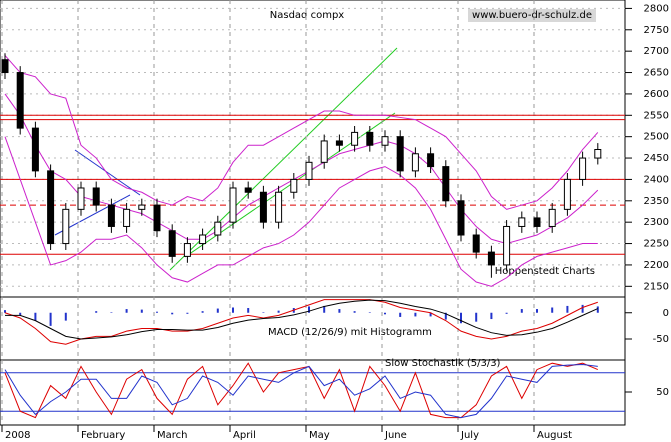  I want to click on source: www.buero-dr-schulz.de, so click(532, 15).